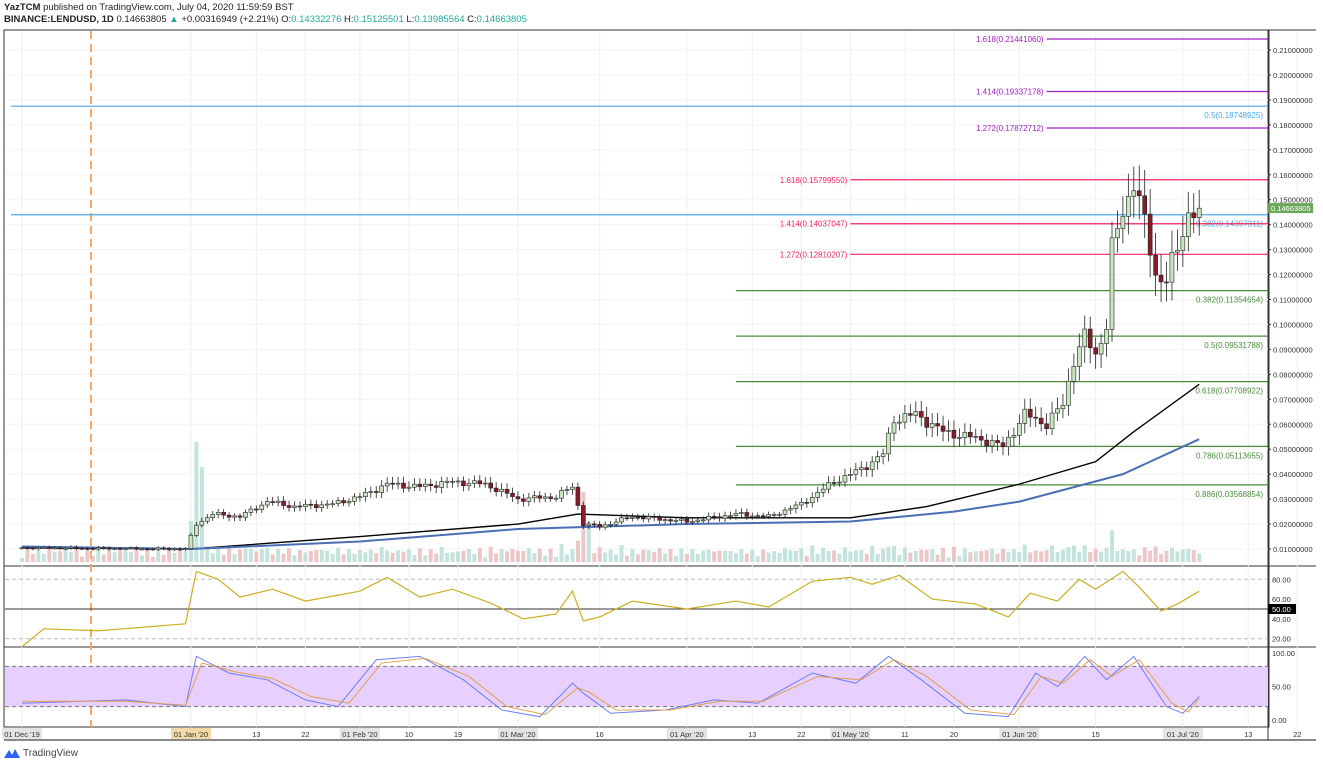 The image size is (1323, 768). What do you see at coordinates (1010, 91) in the screenshot?
I see `fib-level-label: 1.414(0.19337178)` at bounding box center [1010, 91].